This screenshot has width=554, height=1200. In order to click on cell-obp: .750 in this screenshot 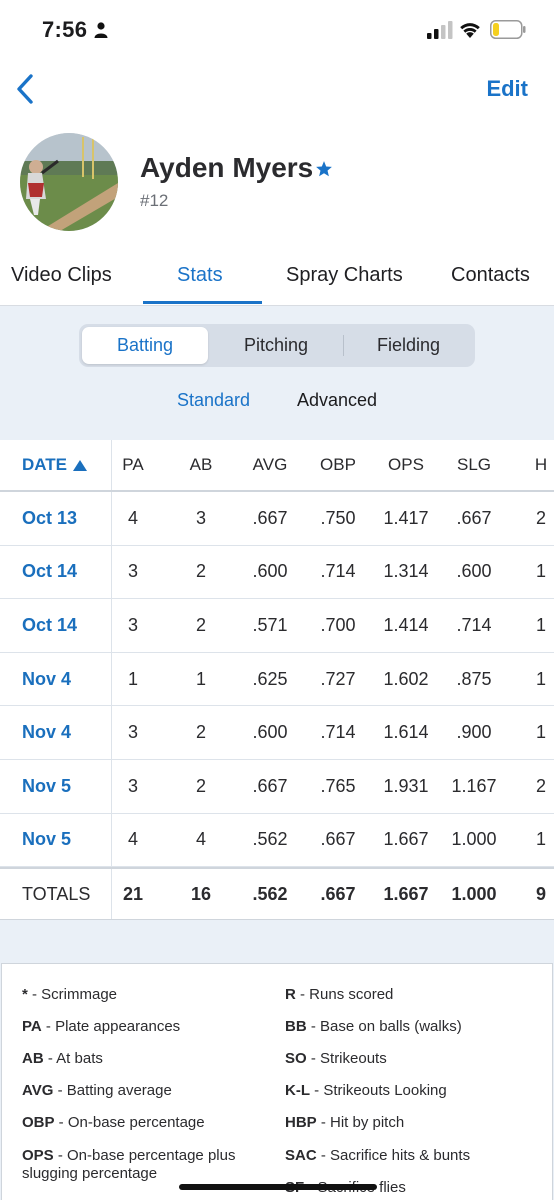, I will do `click(338, 517)`.